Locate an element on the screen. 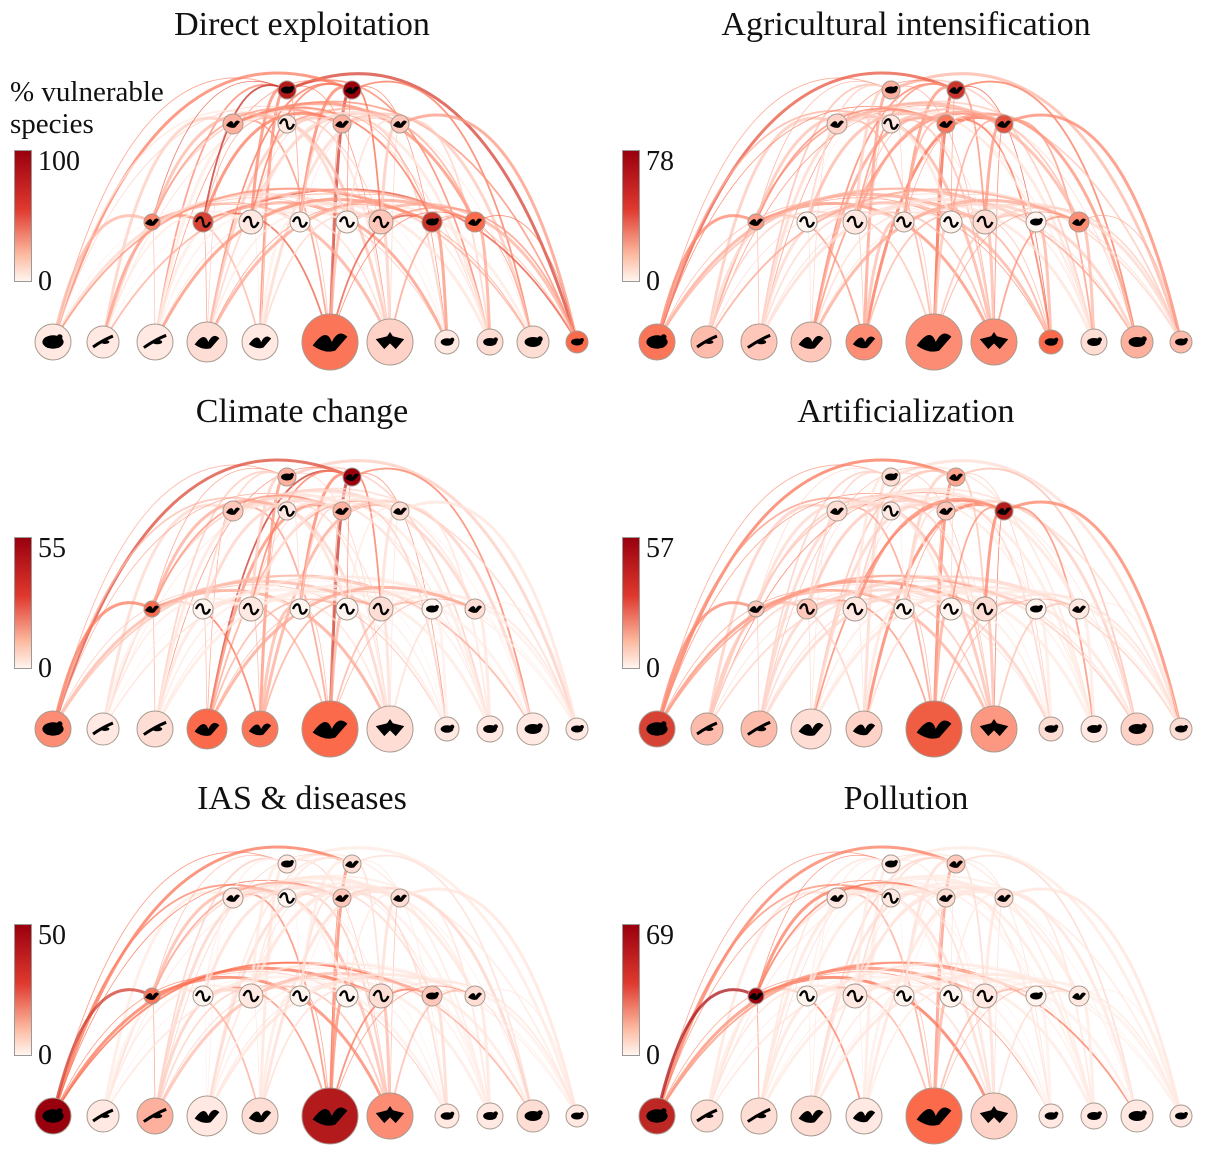  node-hedgehog is located at coordinates (447, 729).